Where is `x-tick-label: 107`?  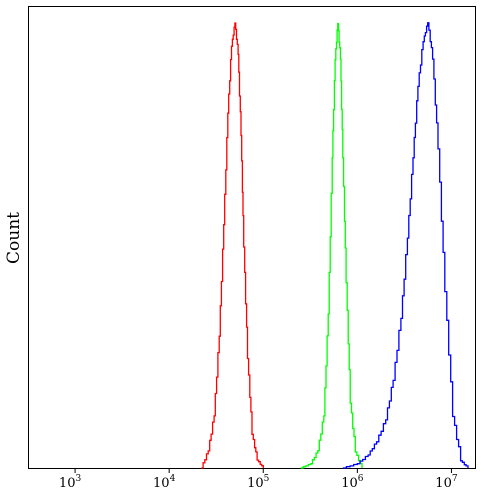 x-tick-label: 107 is located at coordinates (446, 482).